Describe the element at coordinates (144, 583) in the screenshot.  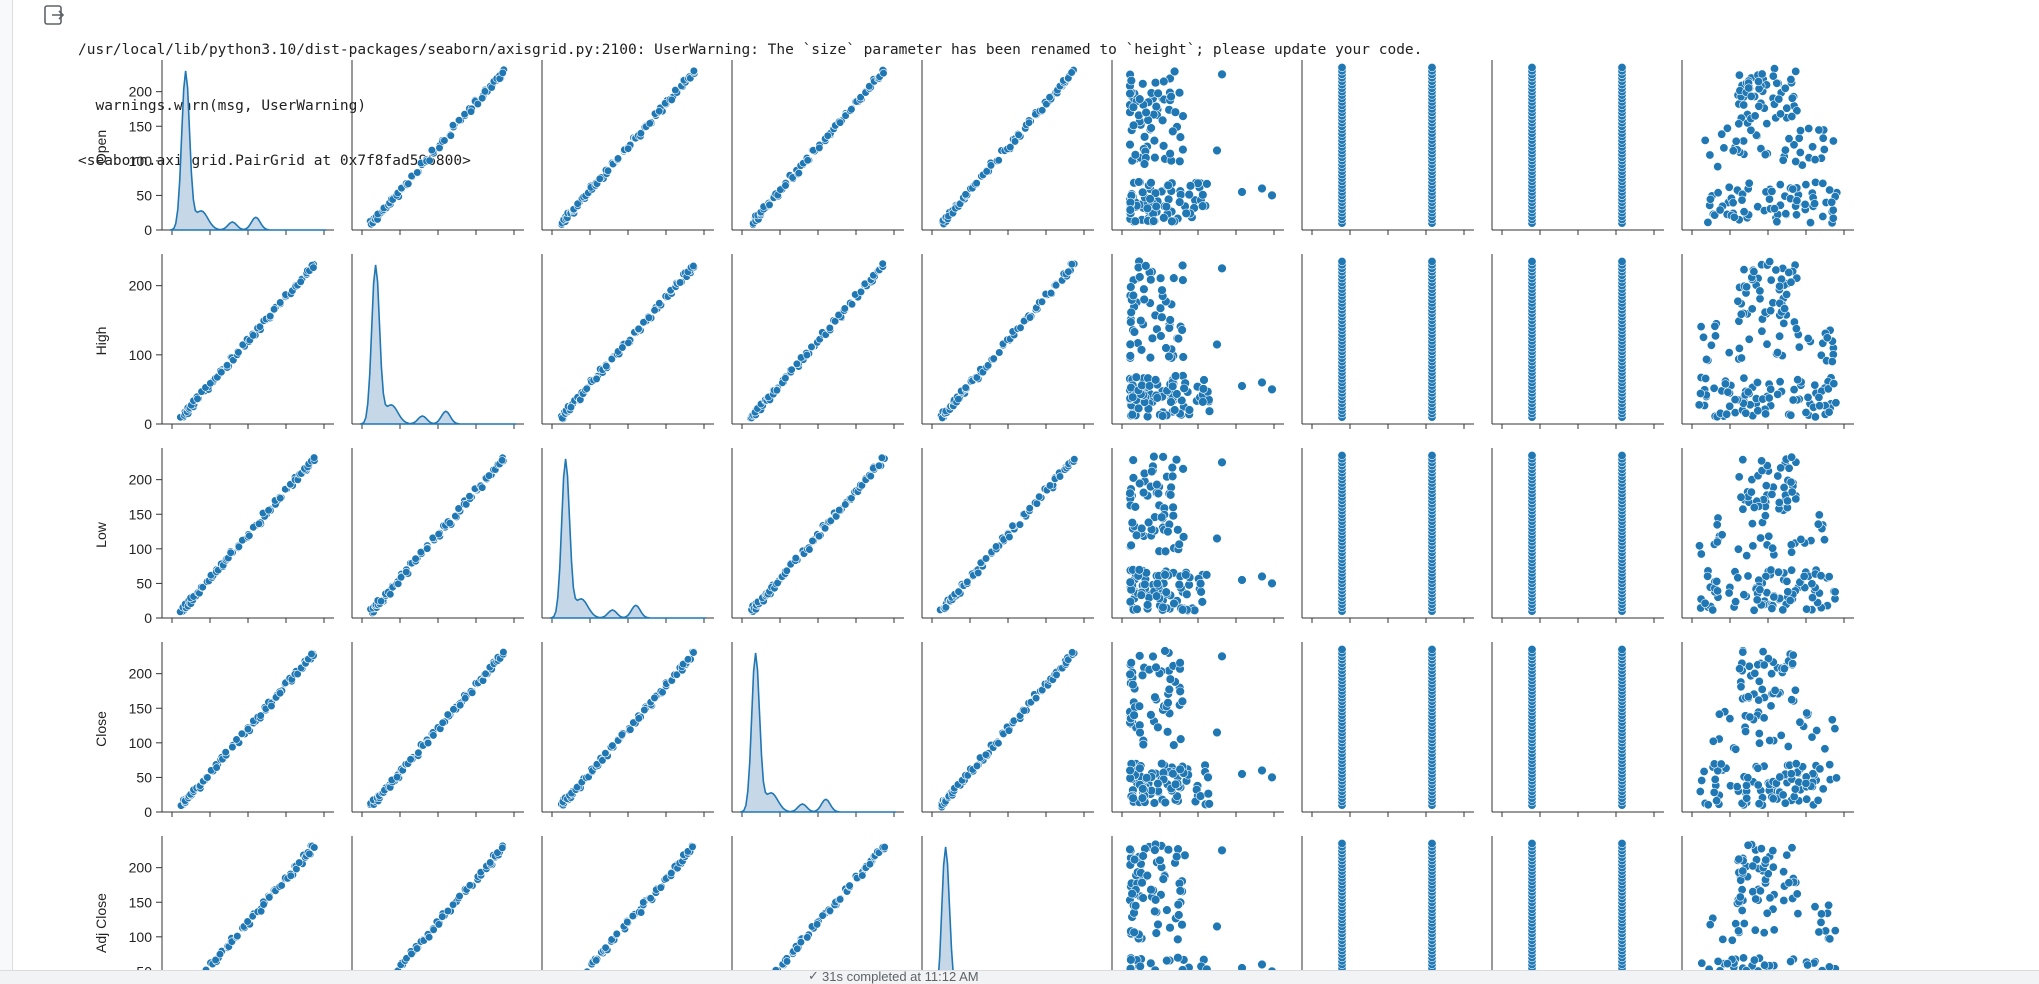
I see `y-tick-label: 50` at that location.